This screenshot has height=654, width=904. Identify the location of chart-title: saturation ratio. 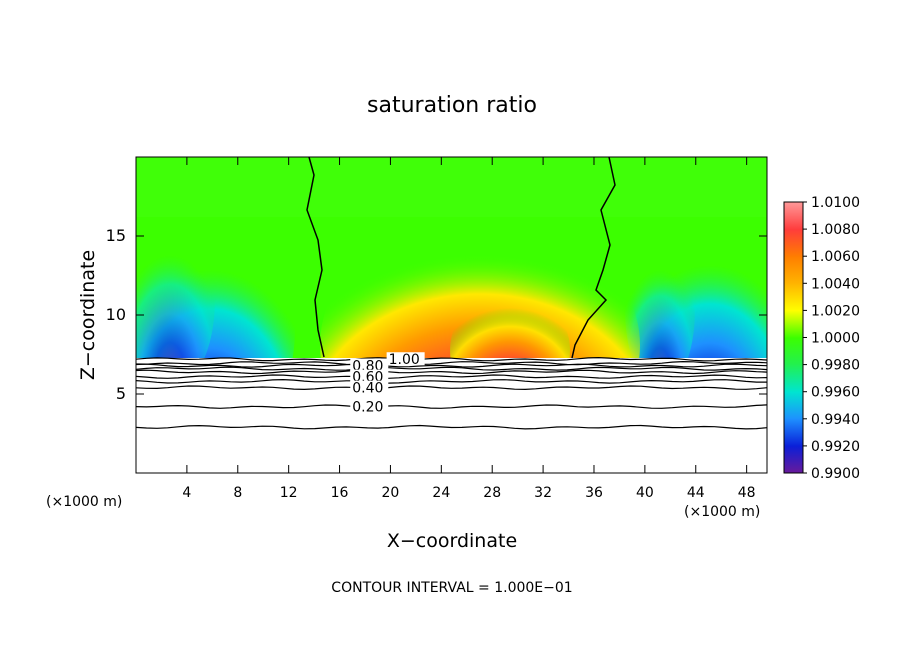
(452, 105).